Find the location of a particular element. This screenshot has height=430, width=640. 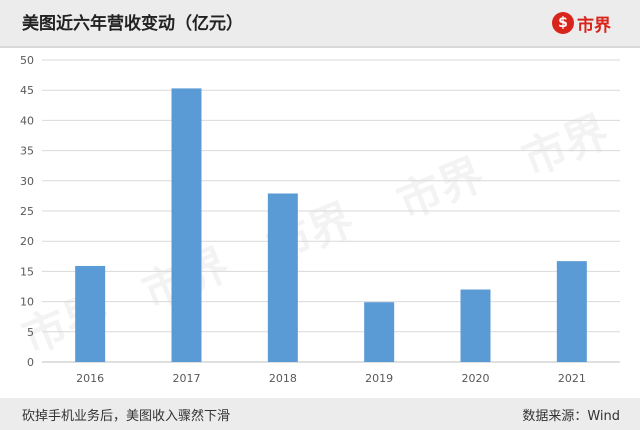

y-tick-label: 10 is located at coordinates (27, 302).